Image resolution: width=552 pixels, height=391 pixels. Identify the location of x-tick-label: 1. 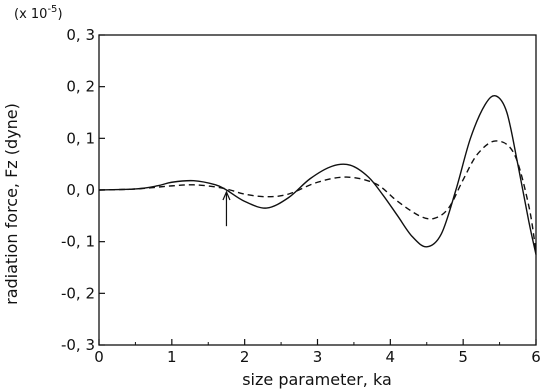
(172, 357).